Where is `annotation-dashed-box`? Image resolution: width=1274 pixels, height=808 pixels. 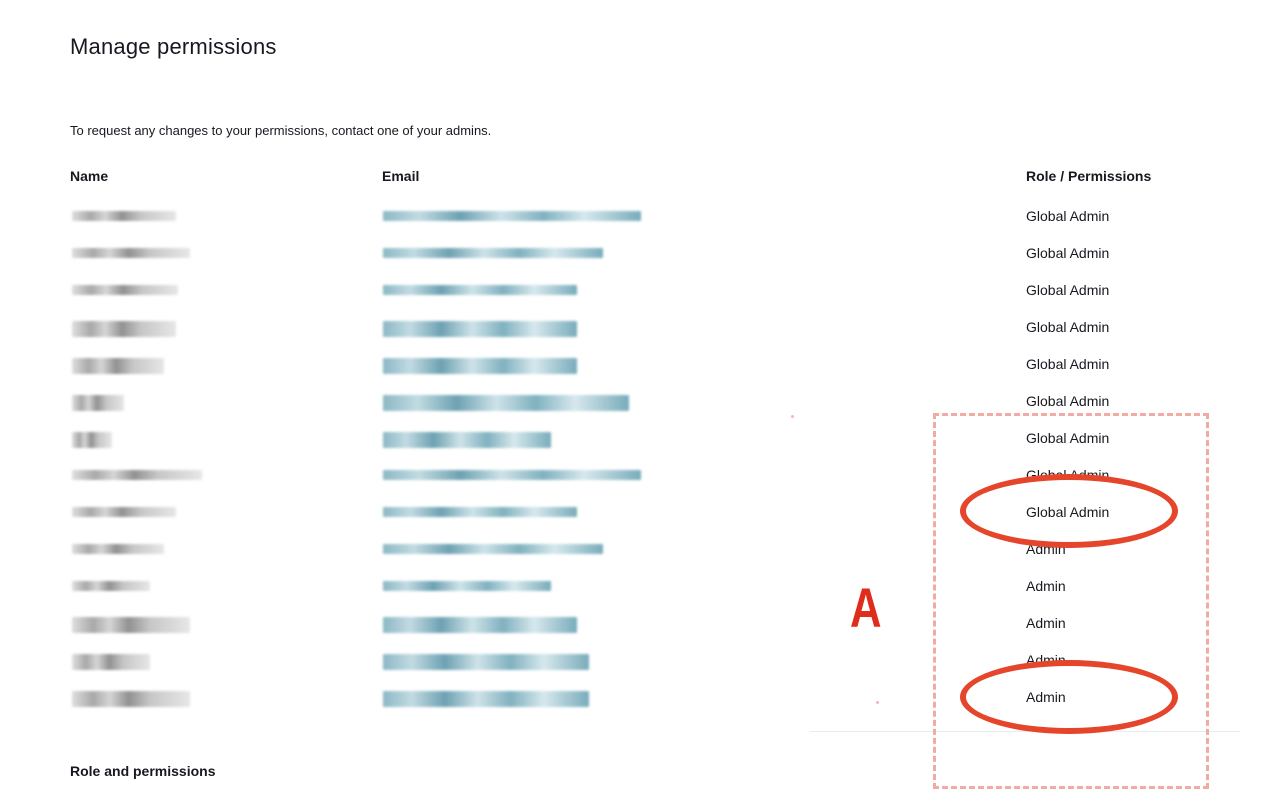
annotation-dashed-box is located at coordinates (1071, 601).